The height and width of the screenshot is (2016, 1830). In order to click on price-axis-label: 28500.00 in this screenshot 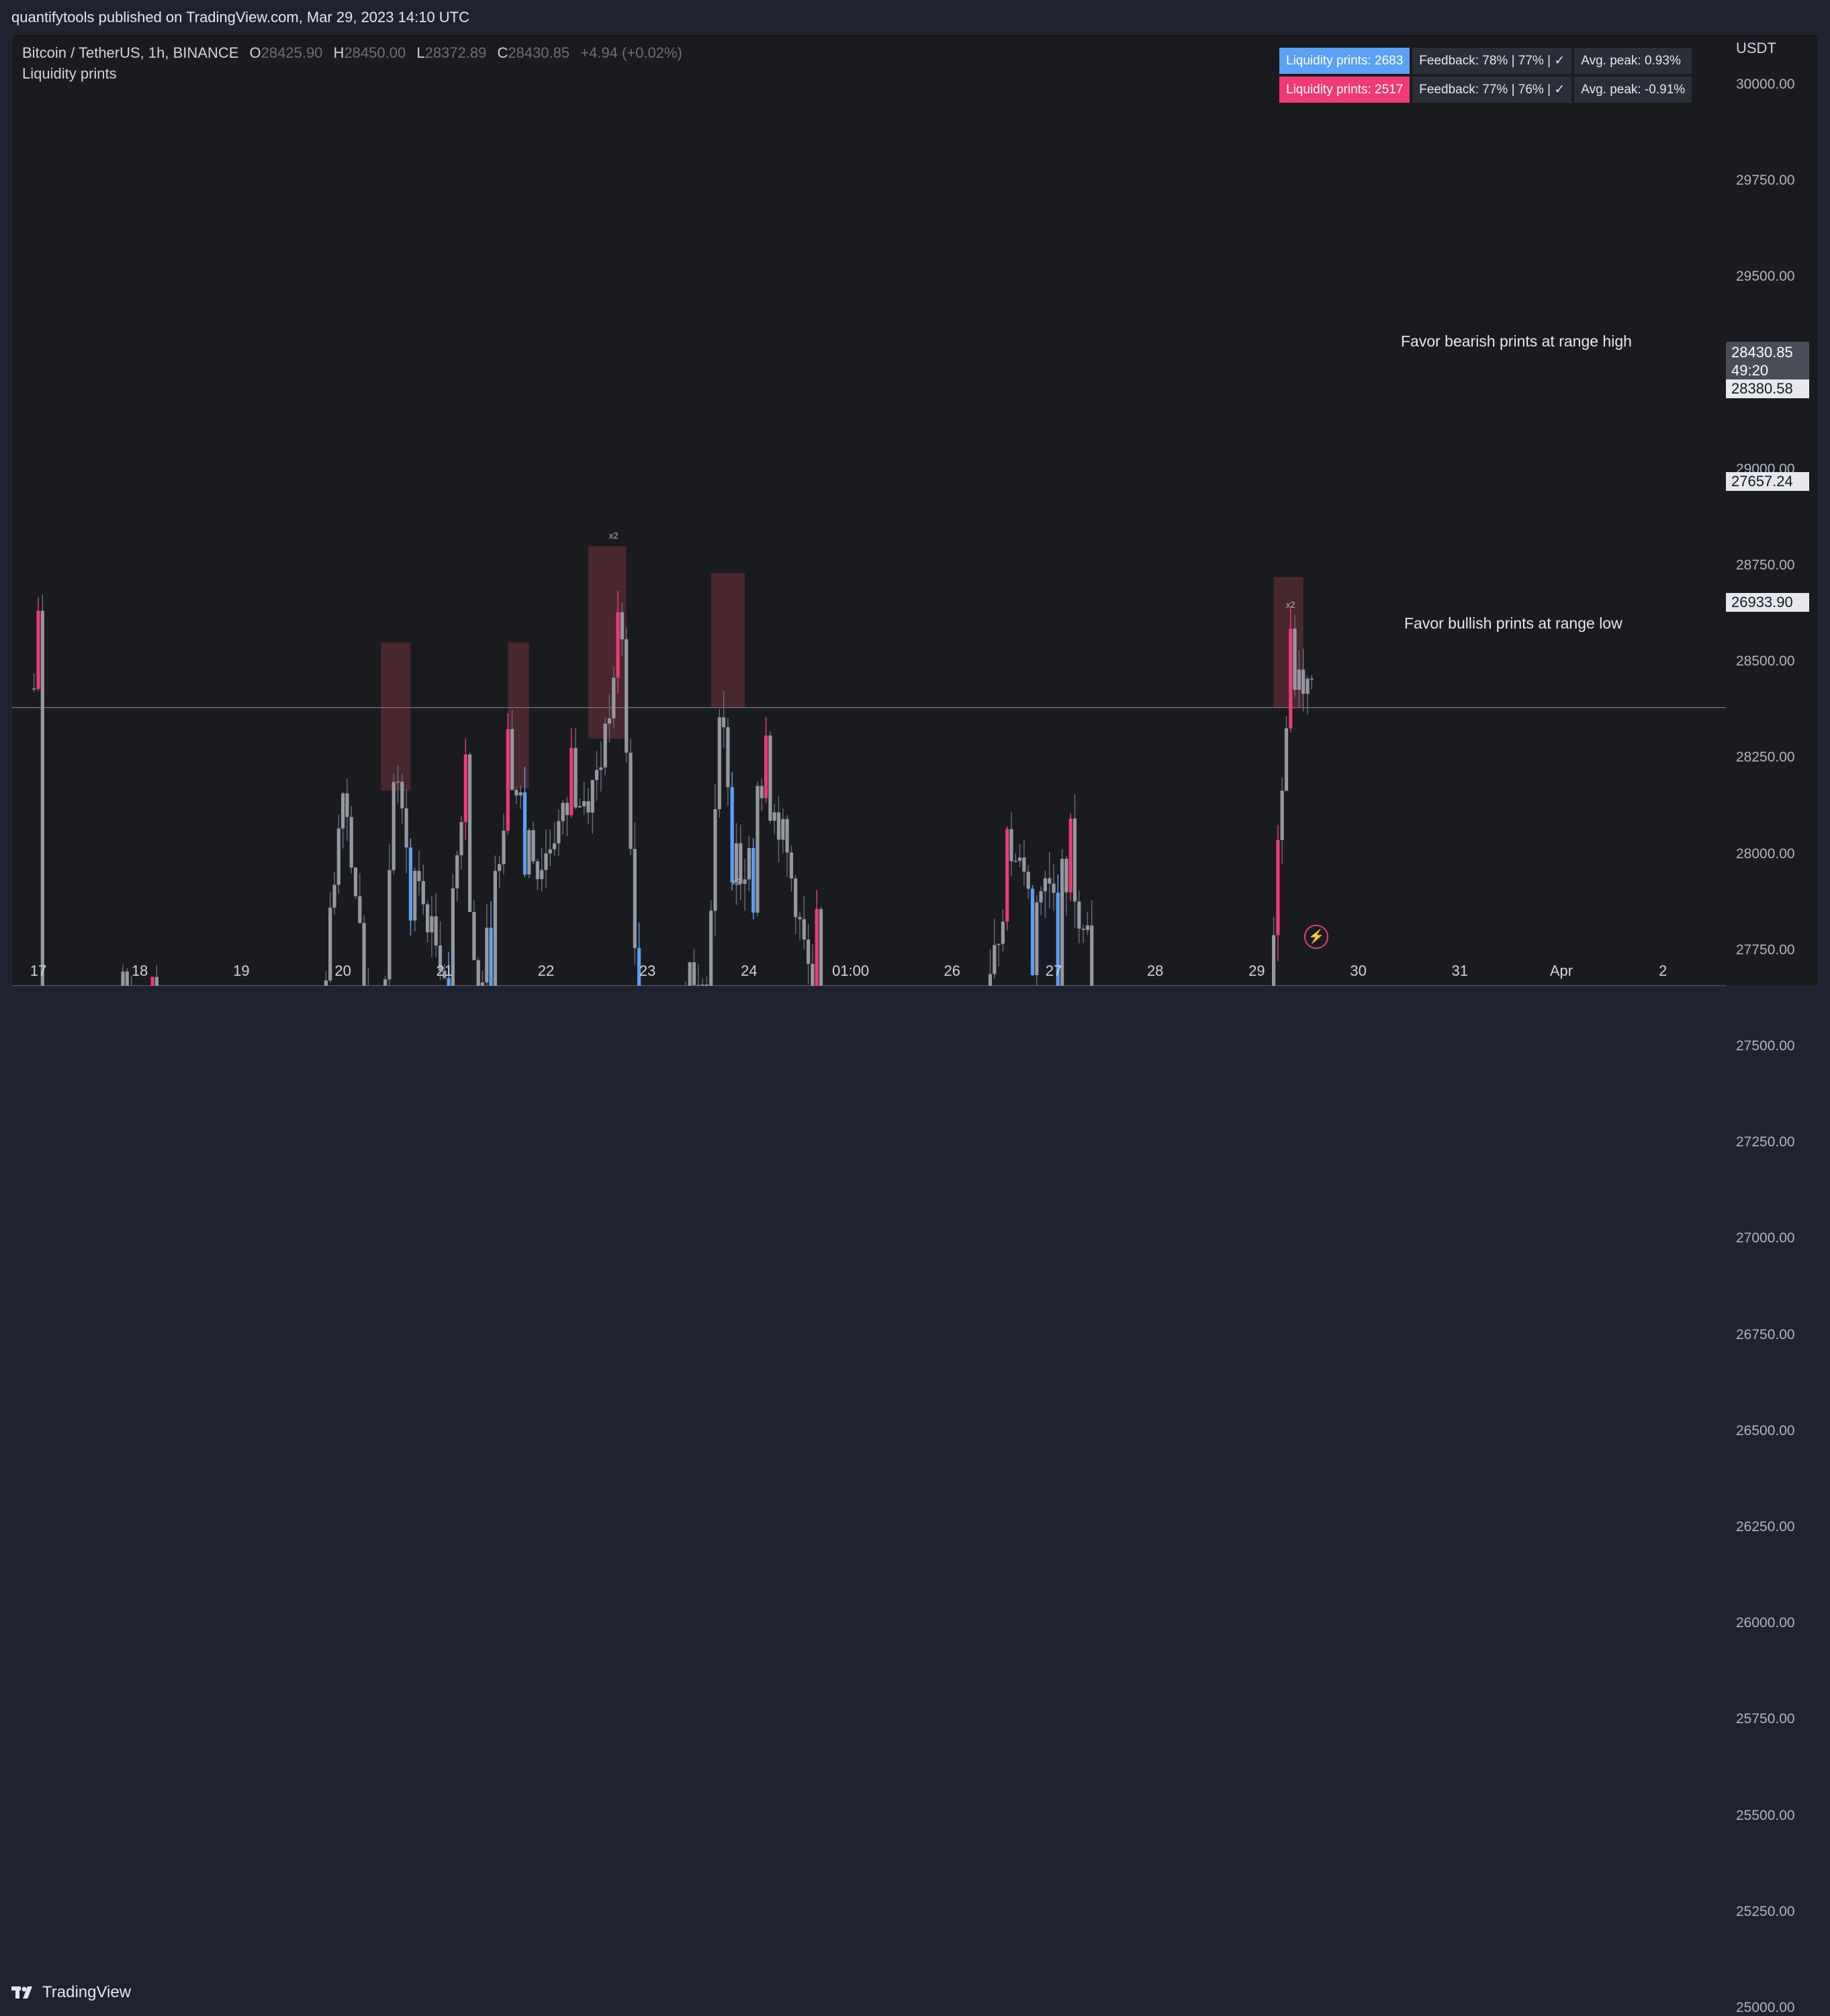, I will do `click(1765, 661)`.